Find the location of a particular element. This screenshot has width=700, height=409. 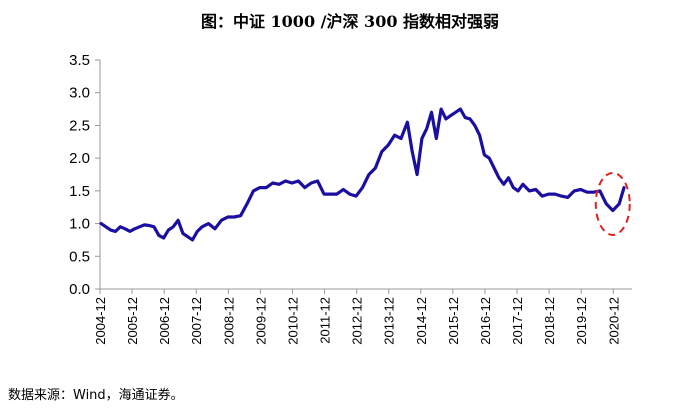

x-tick-label: 2020-12 is located at coordinates (613, 321).